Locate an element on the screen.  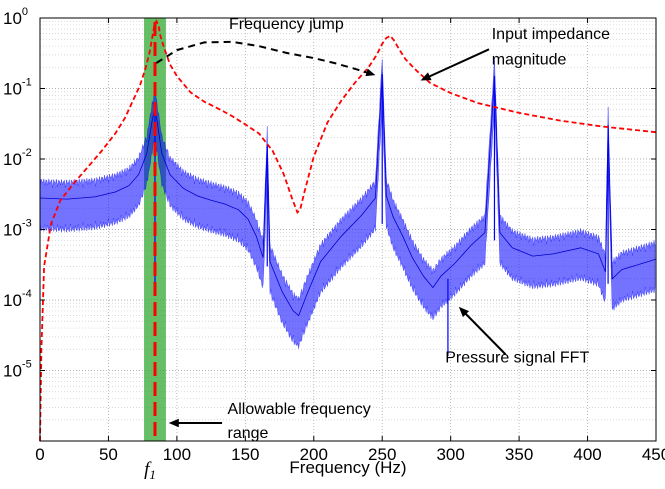
x-tick-label: 100 is located at coordinates (177, 454).